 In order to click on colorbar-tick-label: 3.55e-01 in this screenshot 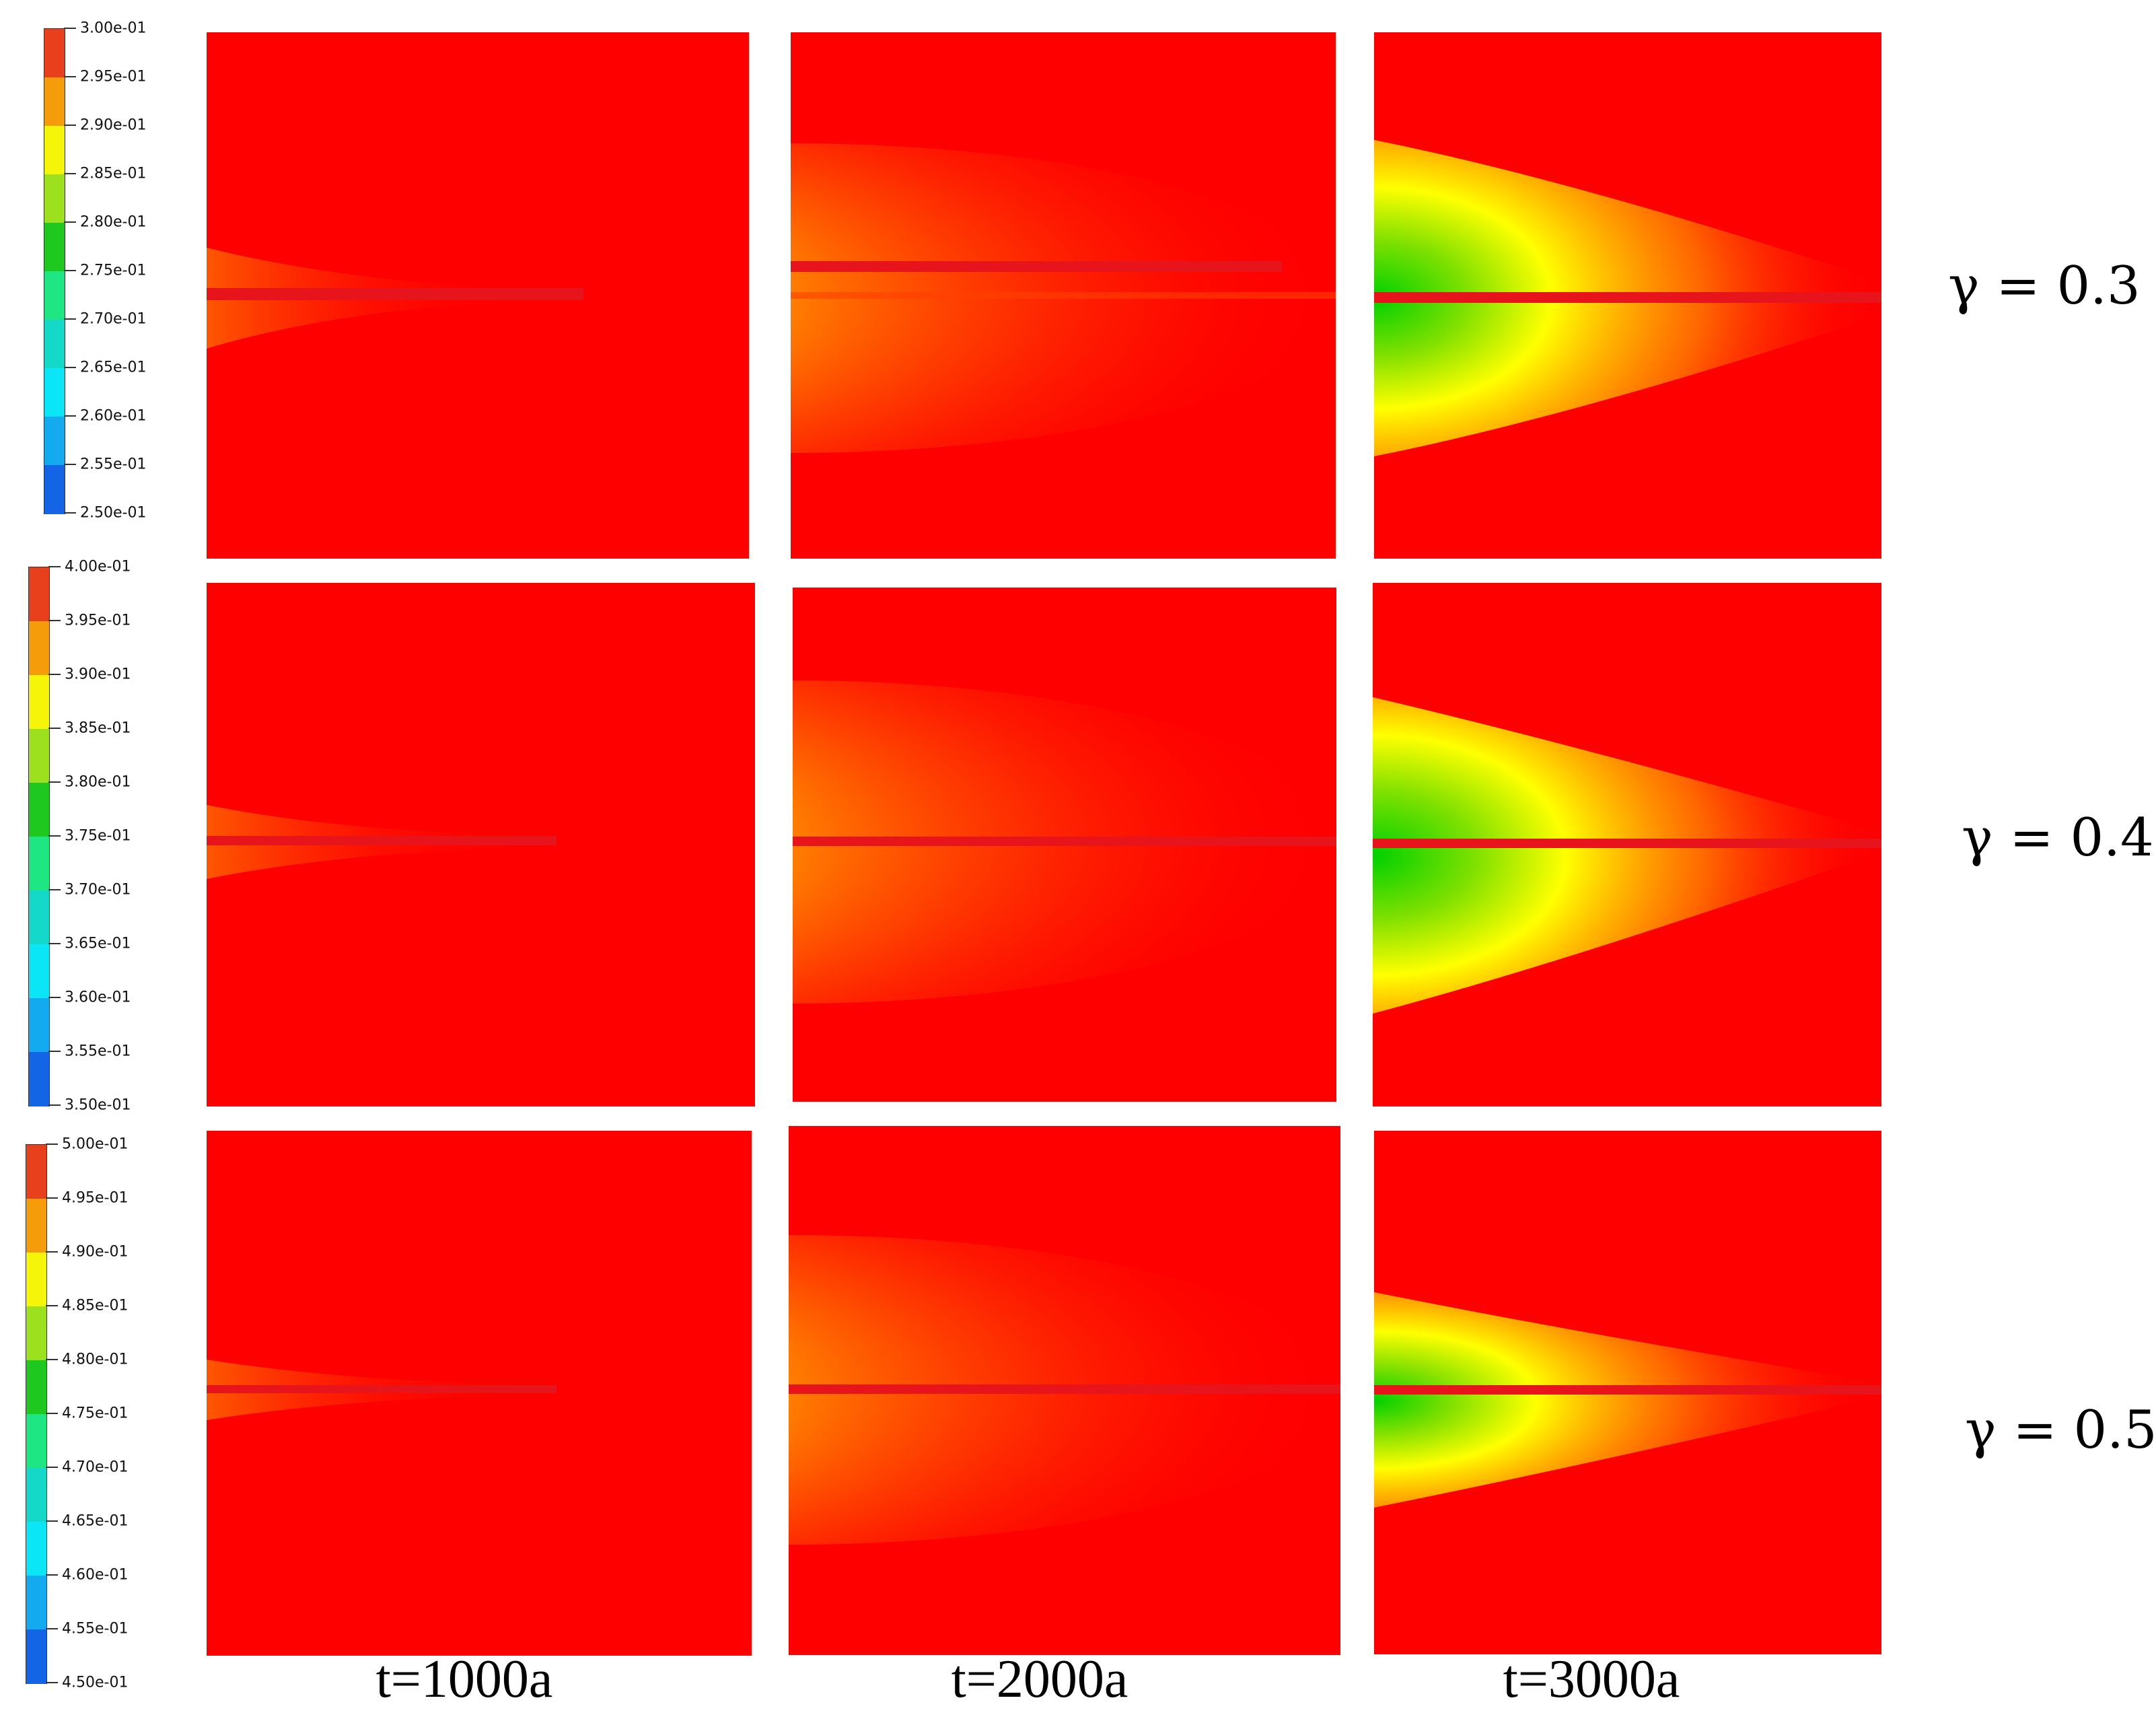, I will do `click(98, 1052)`.